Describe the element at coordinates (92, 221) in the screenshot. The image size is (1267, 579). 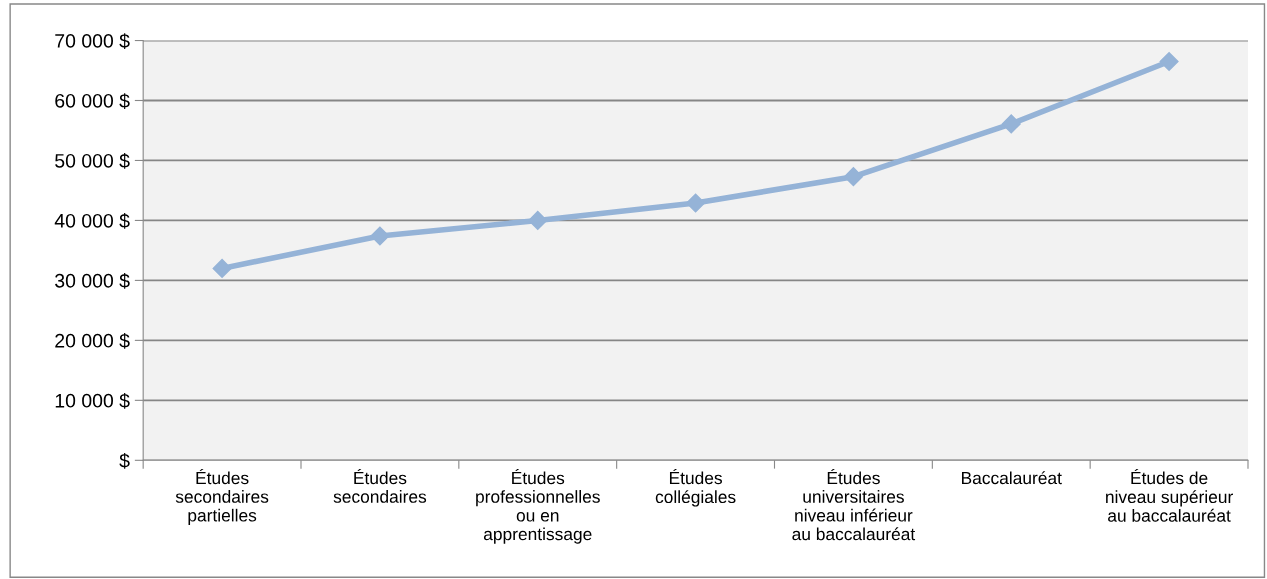
I see `y-tick-label: 40 000 $` at that location.